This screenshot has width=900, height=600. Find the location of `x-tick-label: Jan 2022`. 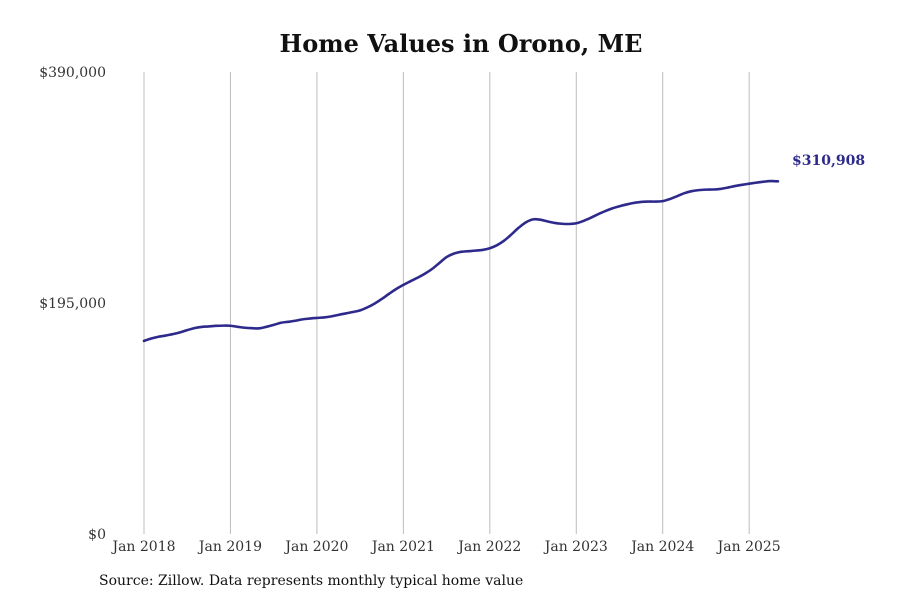

x-tick-label: Jan 2022 is located at coordinates (488, 547).